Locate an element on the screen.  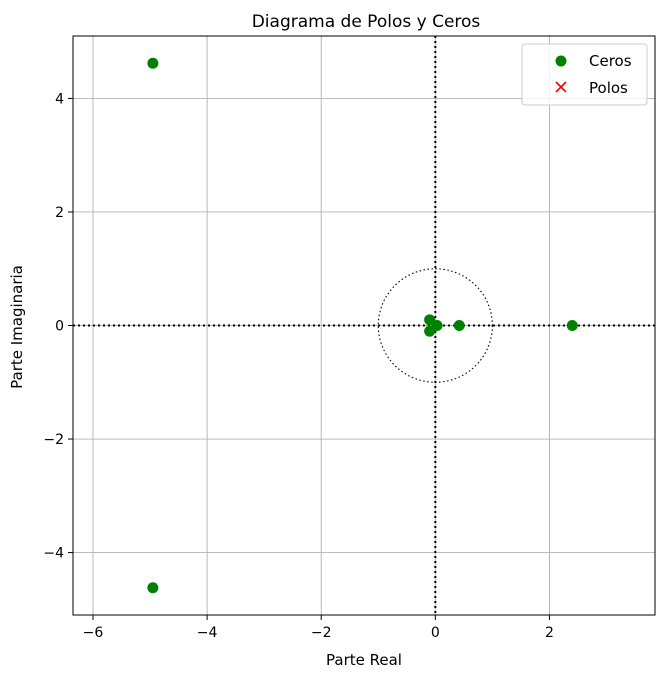
unit-circle is located at coordinates (435, 325).